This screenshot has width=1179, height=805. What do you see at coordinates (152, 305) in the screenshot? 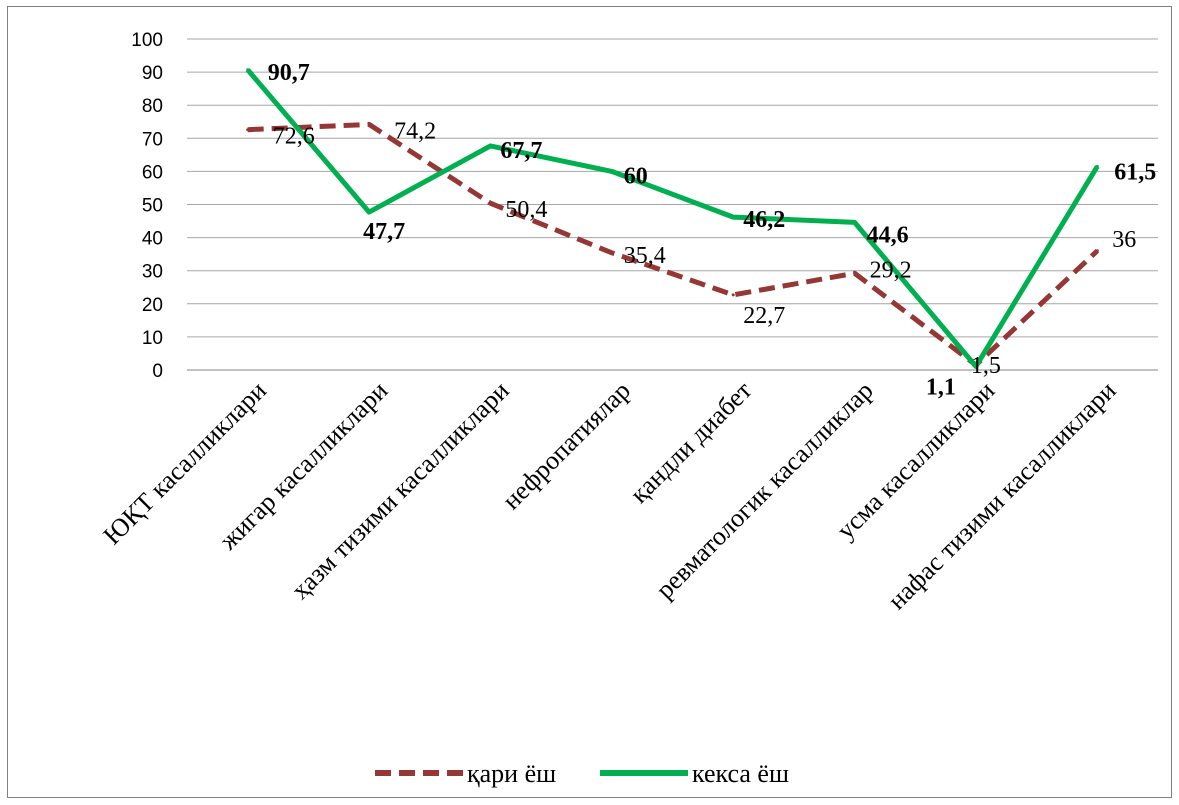
I see `y-tick-label: 20` at bounding box center [152, 305].